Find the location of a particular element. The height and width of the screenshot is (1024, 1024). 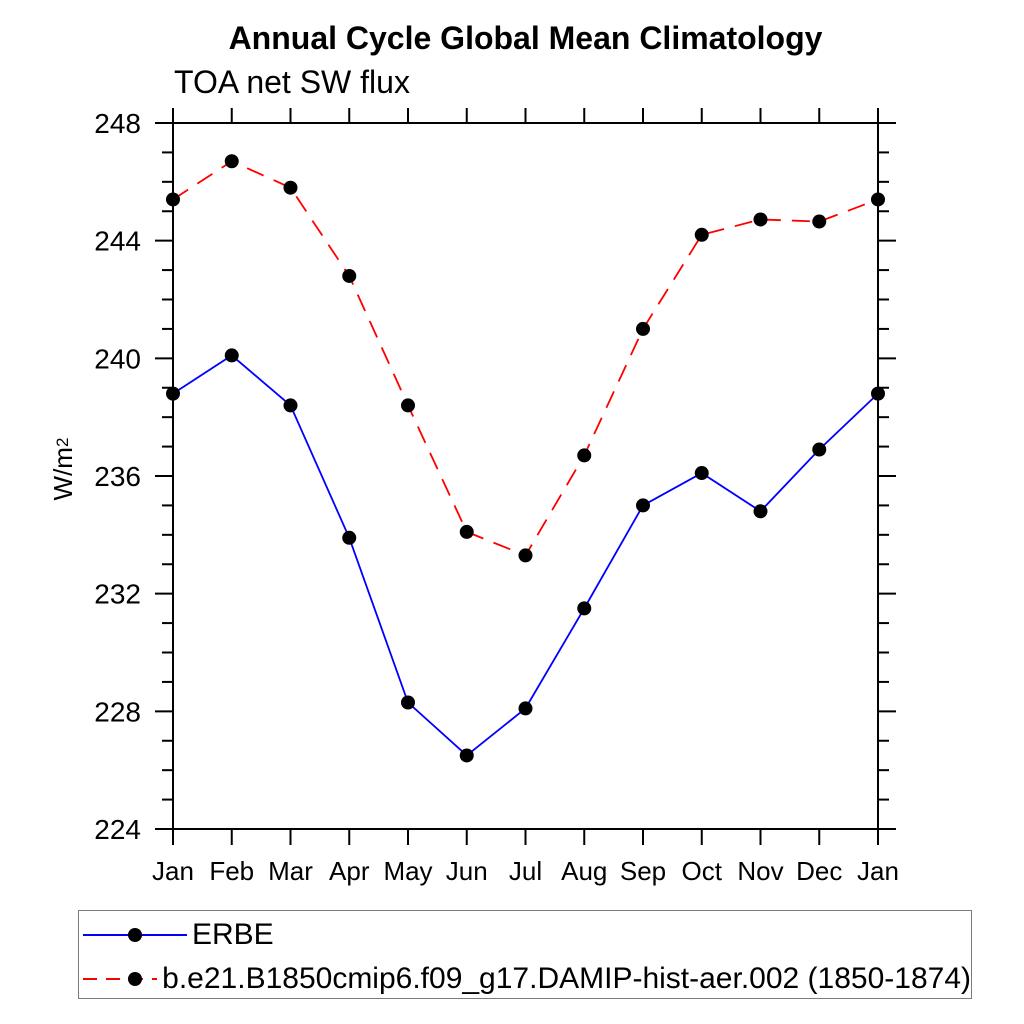

y-tick-label: 228 is located at coordinates (117, 711).